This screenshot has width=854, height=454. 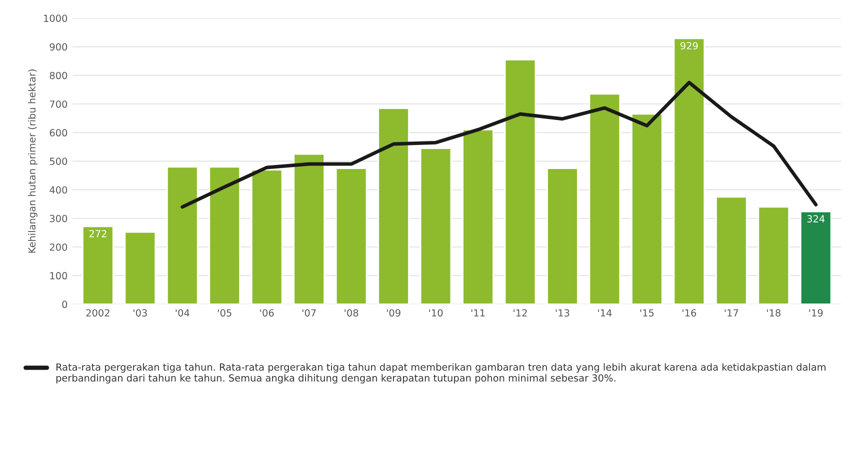 What do you see at coordinates (647, 313) in the screenshot?
I see `x-tick-label: '15` at bounding box center [647, 313].